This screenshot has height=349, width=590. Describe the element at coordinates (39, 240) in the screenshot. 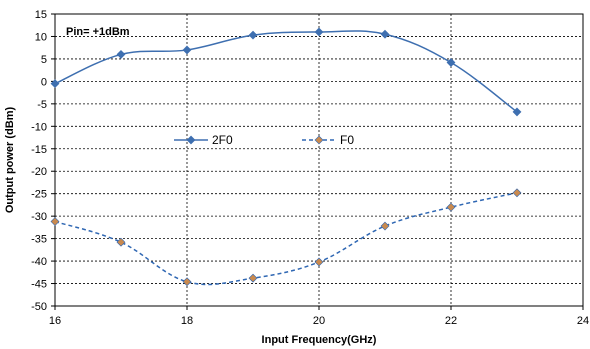

I see `y-tick-label: -35` at that location.